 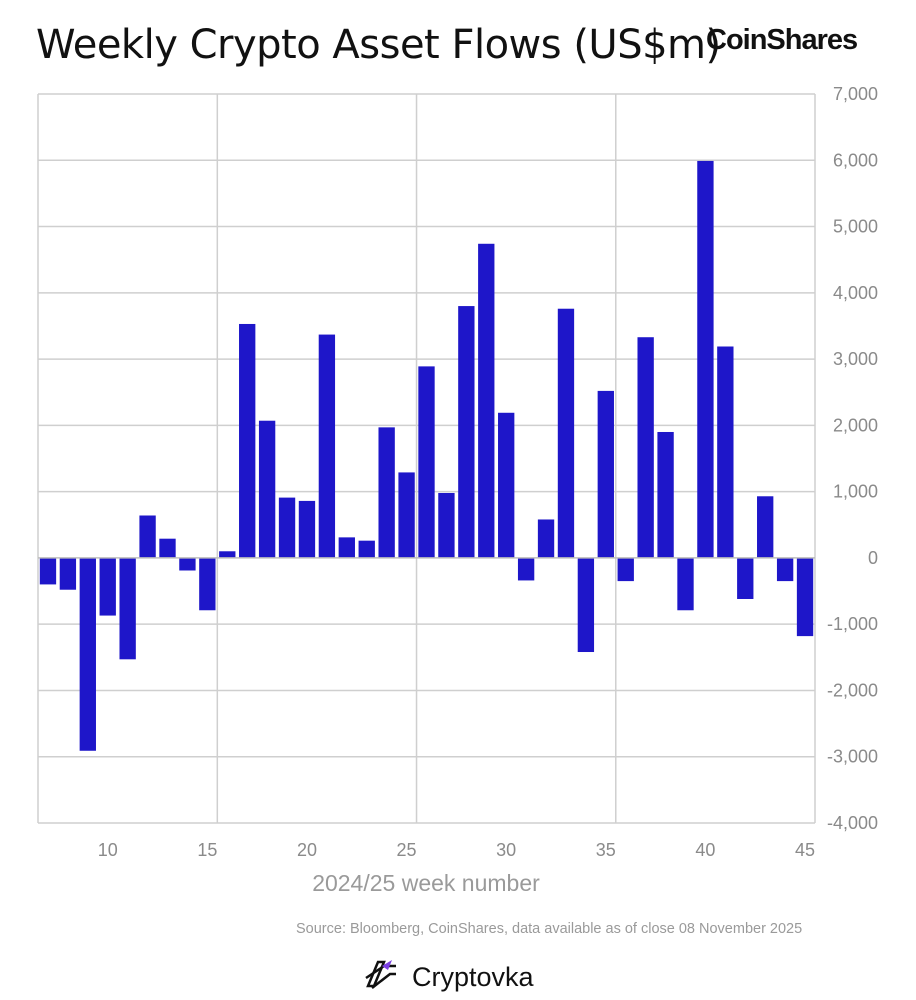 What do you see at coordinates (805, 850) in the screenshot?
I see `x-tick-label: 45` at bounding box center [805, 850].